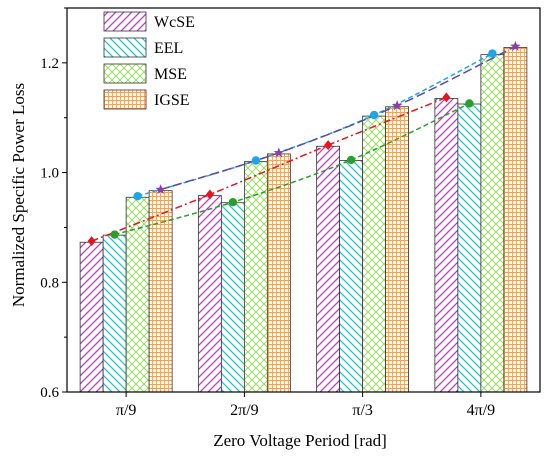 This screenshot has height=458, width=550. I want to click on legend-label-mse: MSE, so click(170, 74).